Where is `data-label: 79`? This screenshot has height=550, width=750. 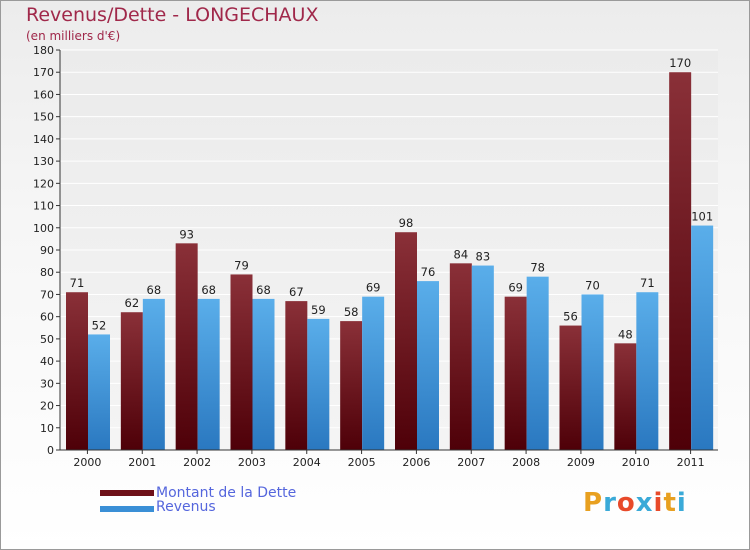 data-label: 79 is located at coordinates (241, 265).